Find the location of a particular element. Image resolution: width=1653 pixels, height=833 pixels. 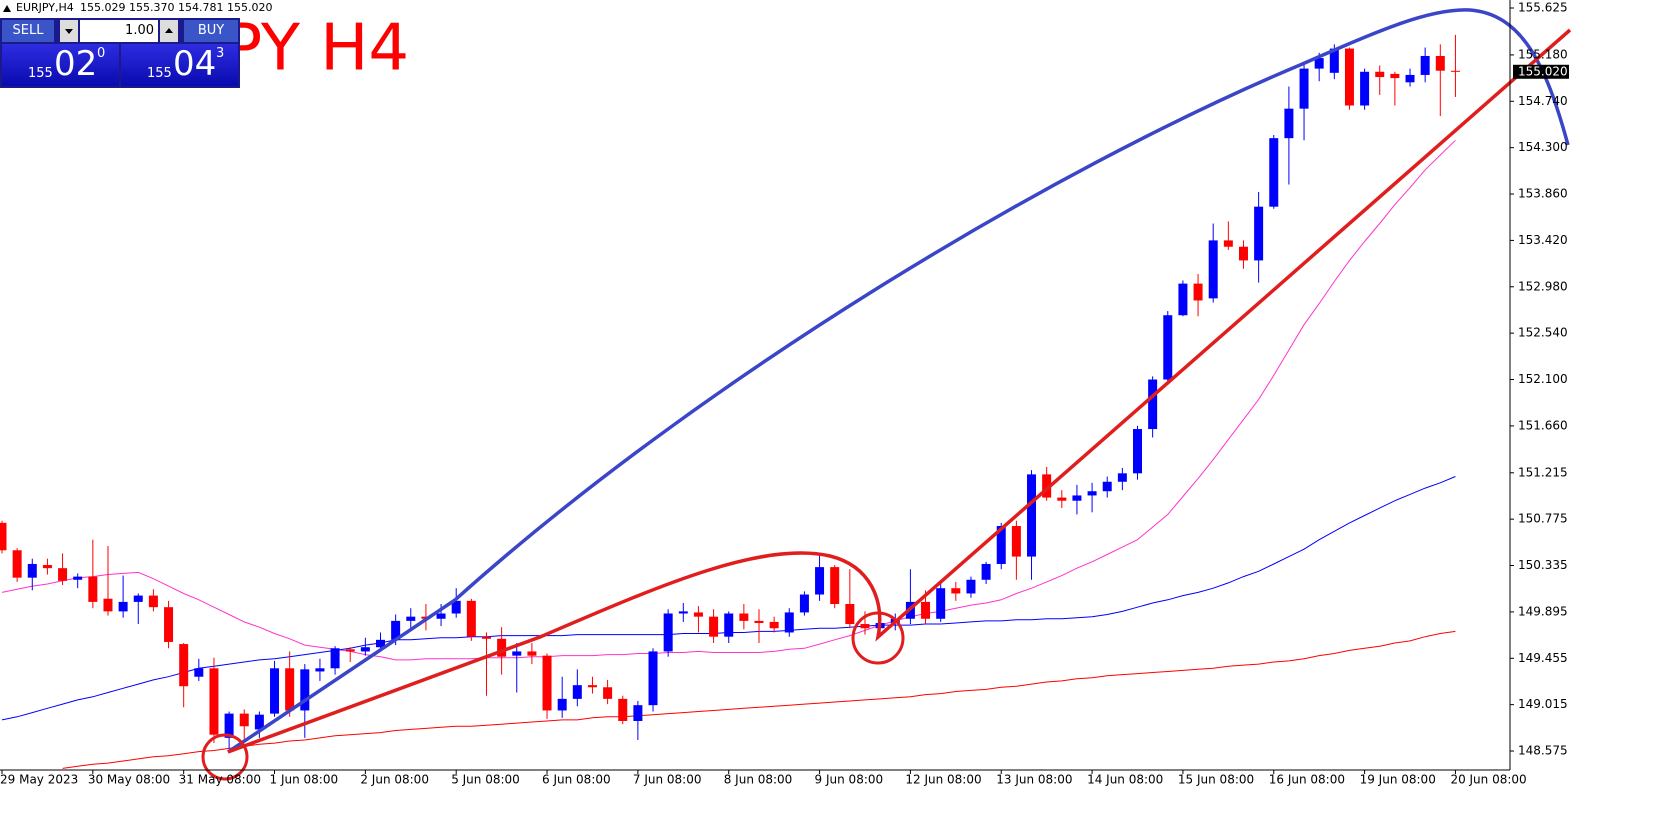

y-tick-label: 149.895 is located at coordinates (1543, 611).